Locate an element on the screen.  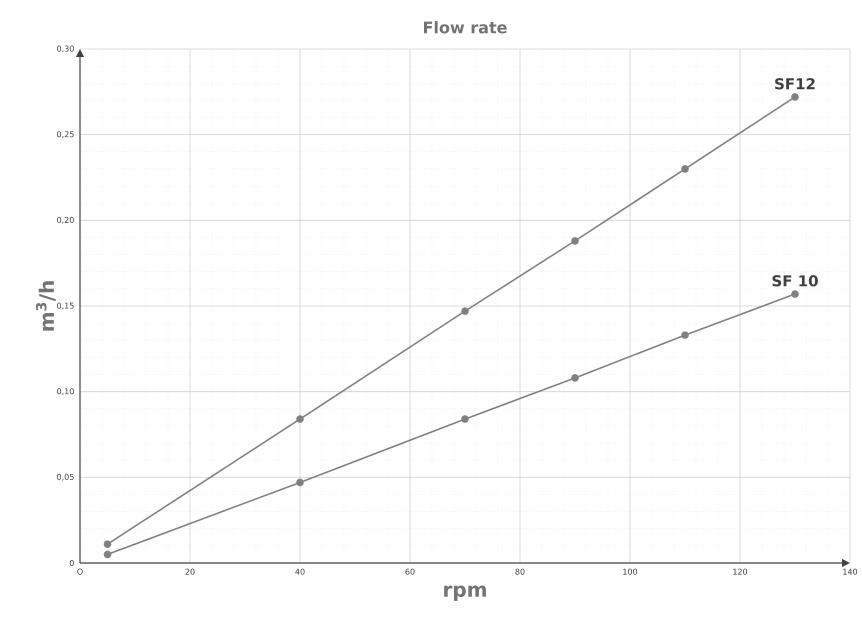
y-tick-label: 0,10 is located at coordinates (65, 392).